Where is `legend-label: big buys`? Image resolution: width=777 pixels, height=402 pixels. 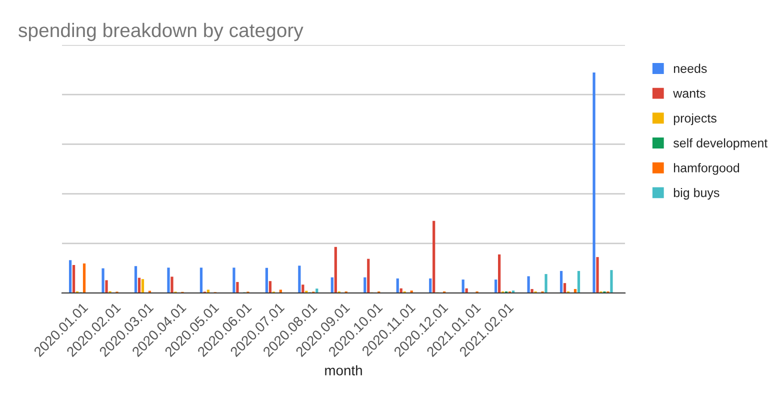 legend-label: big buys is located at coordinates (697, 194).